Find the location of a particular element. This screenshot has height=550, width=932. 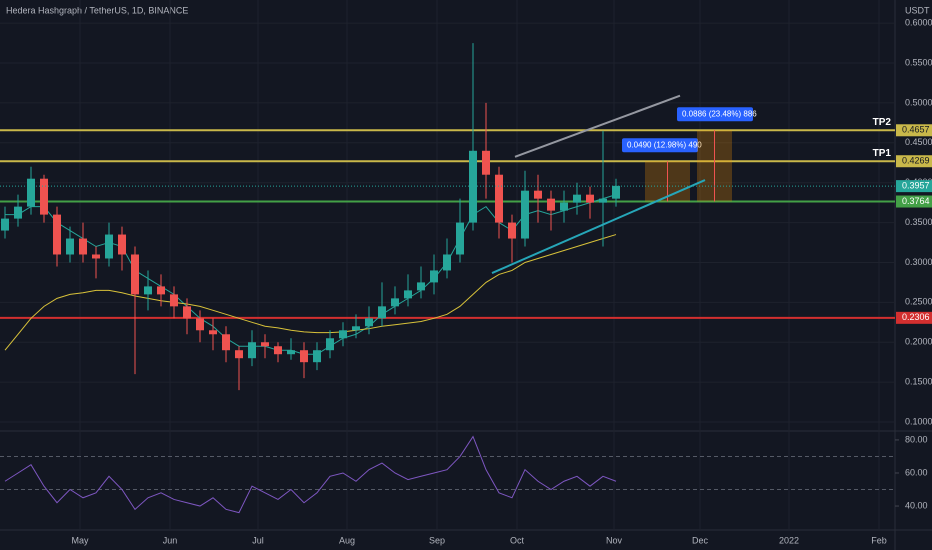

level-label: 0.2306 is located at coordinates (916, 317).